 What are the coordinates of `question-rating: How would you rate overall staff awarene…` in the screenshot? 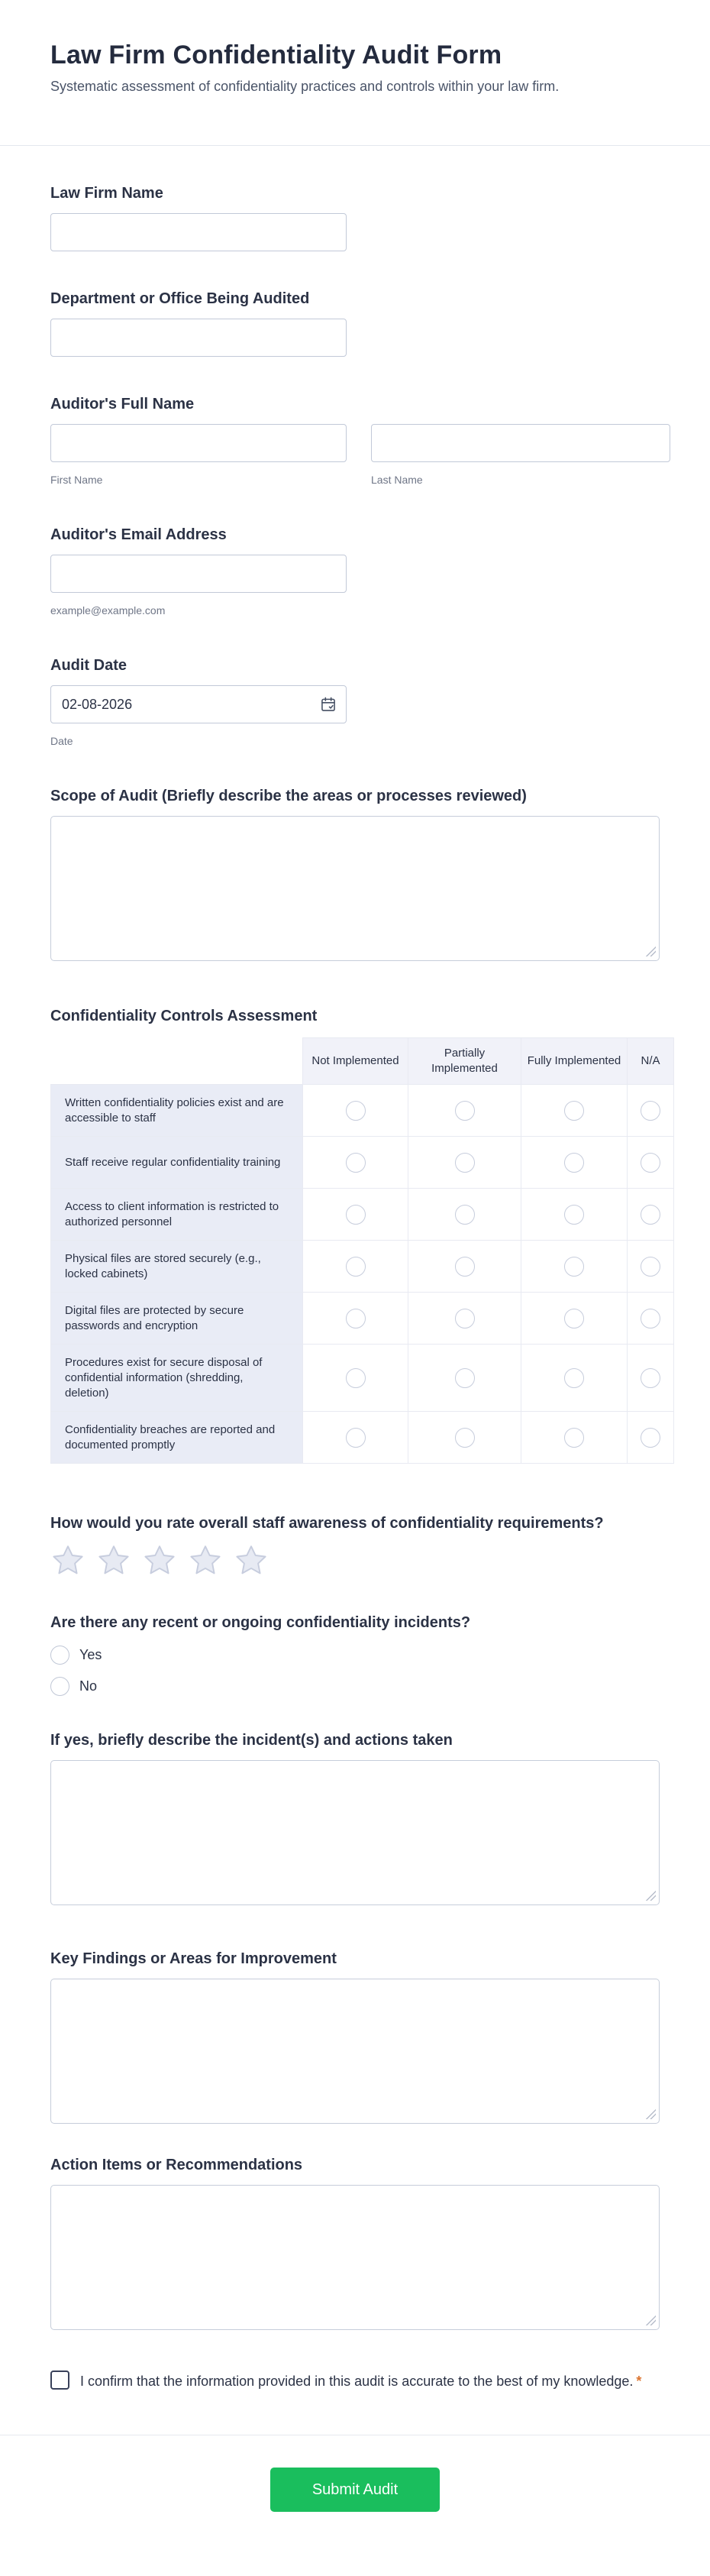 It's located at (355, 1545).